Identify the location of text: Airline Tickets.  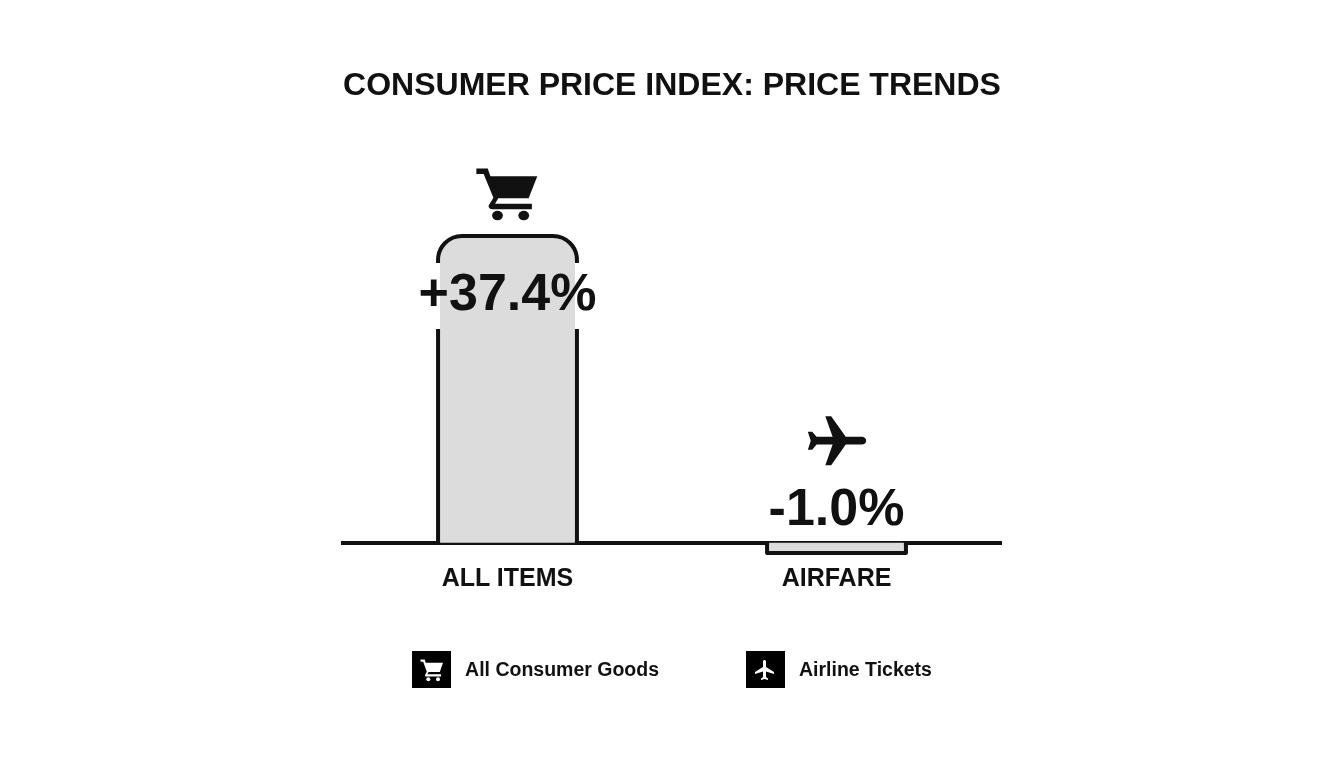
(865, 669).